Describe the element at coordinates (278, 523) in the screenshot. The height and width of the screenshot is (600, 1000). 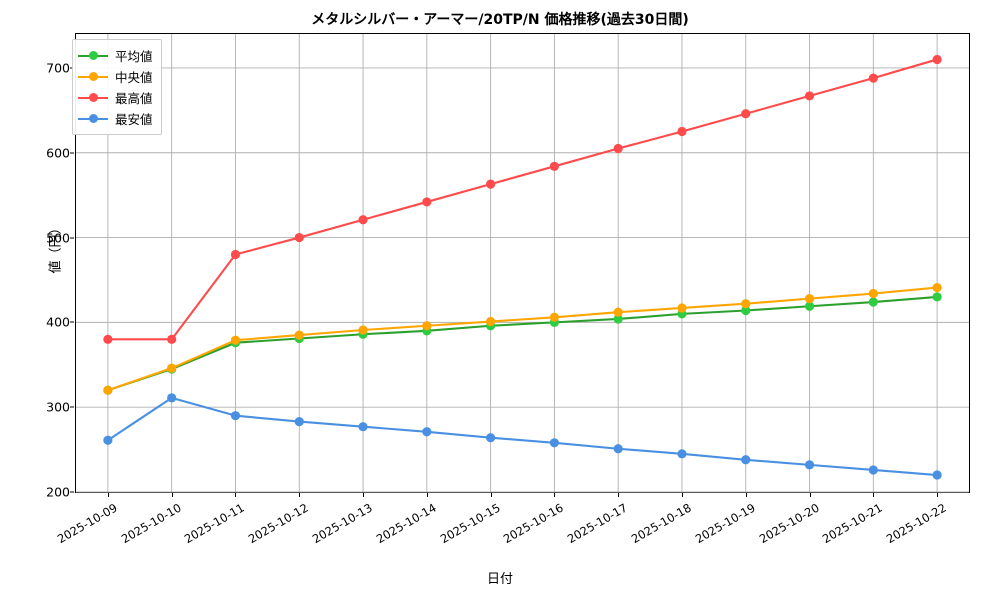
I see `x-tick-label: 2025-10-12` at that location.